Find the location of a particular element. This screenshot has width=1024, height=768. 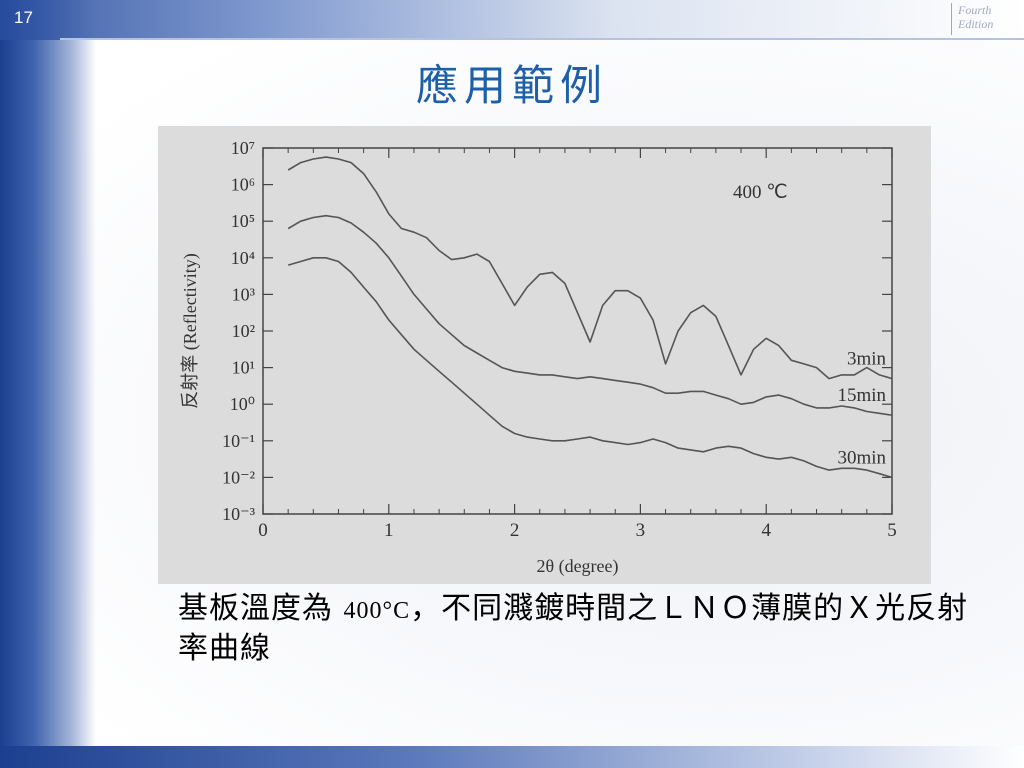

series-label-3min: 3min is located at coordinates (867, 359).